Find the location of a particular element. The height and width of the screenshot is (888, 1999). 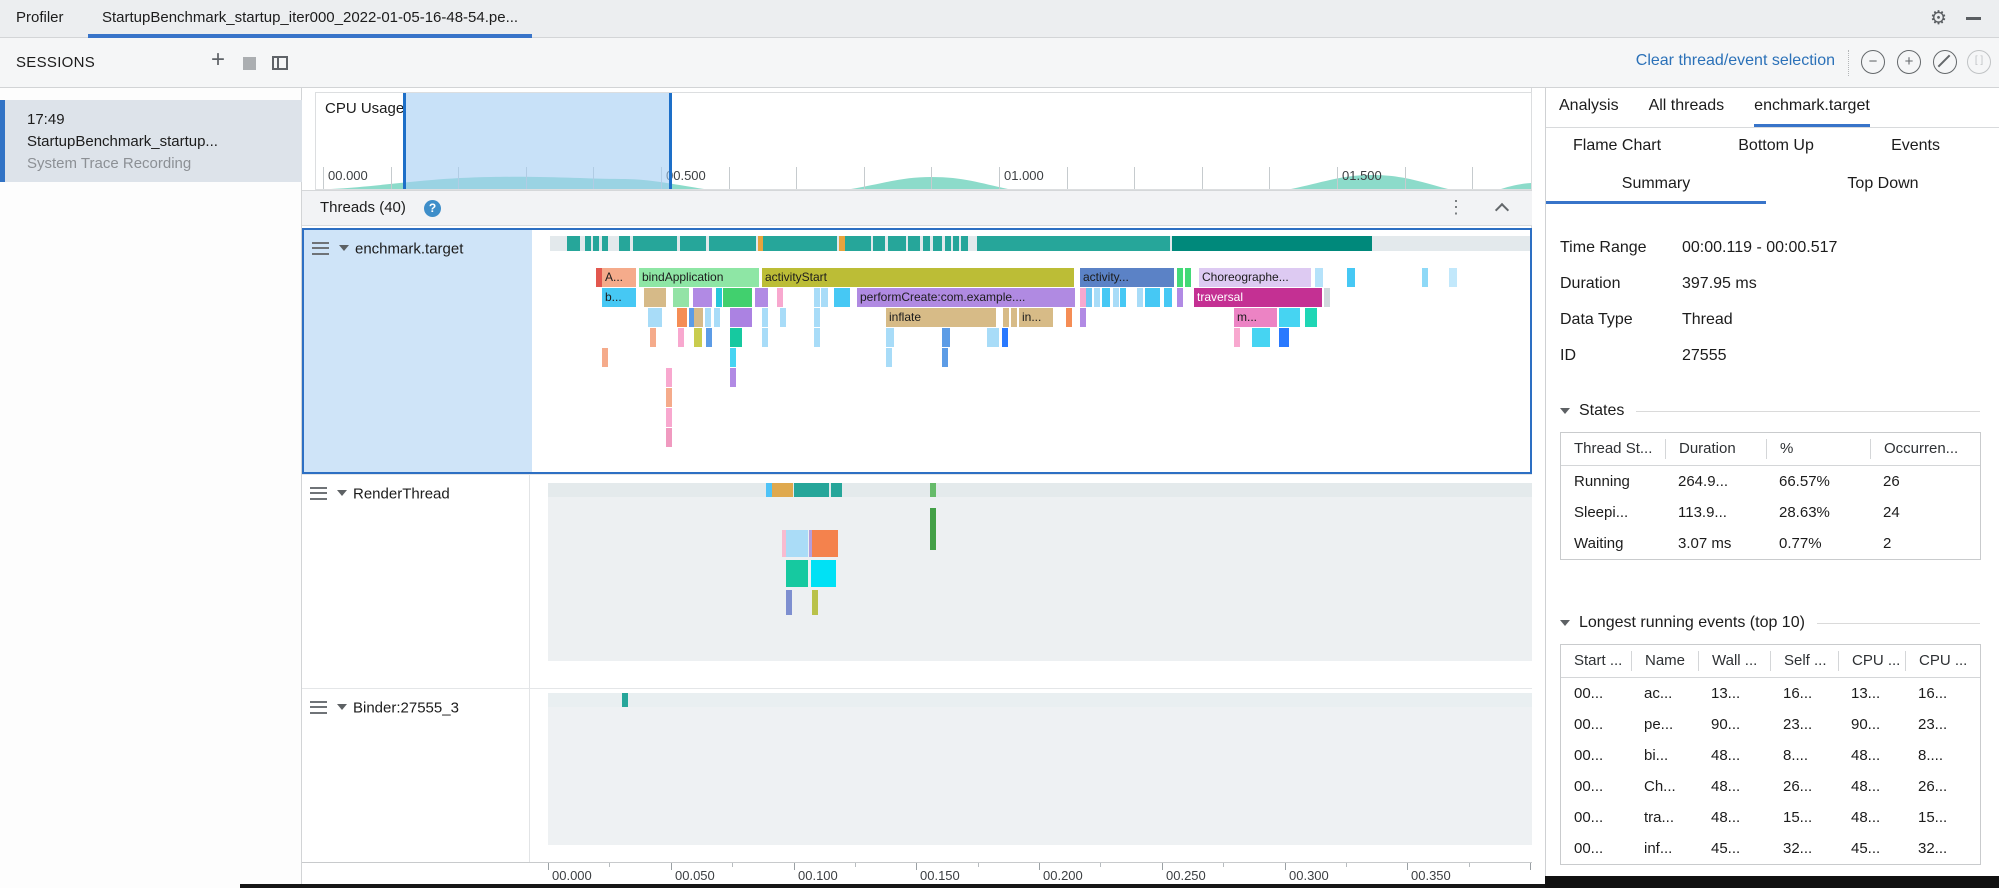

tab-top-down: Top Down is located at coordinates (1883, 183).